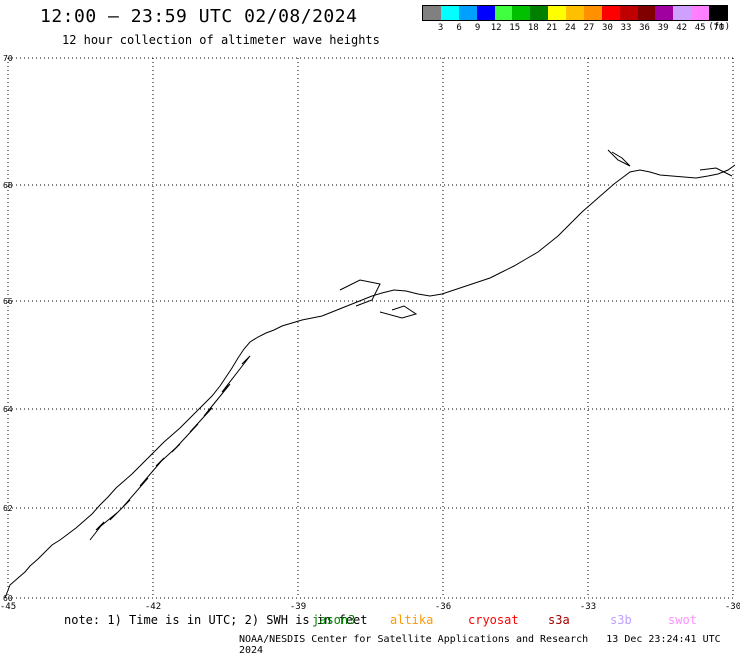 The width and height of the screenshot is (740, 656). I want to click on legend-label: 27, so click(589, 28).